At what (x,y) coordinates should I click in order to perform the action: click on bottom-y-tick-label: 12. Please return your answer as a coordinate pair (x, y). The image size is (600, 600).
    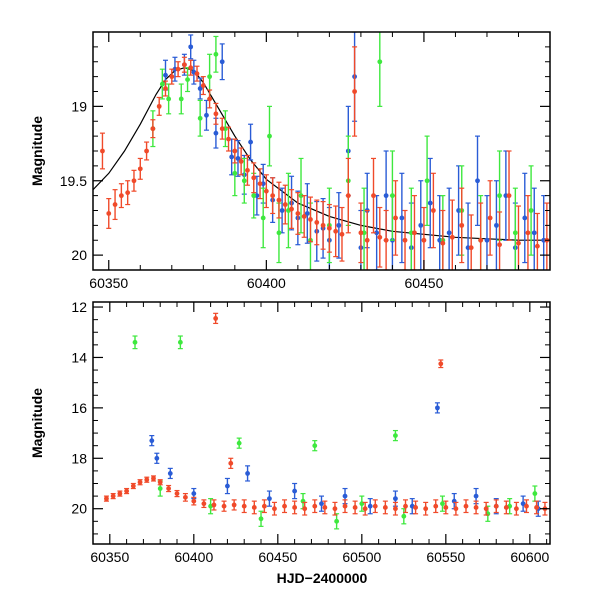
    Looking at the image, I should click on (79, 307).